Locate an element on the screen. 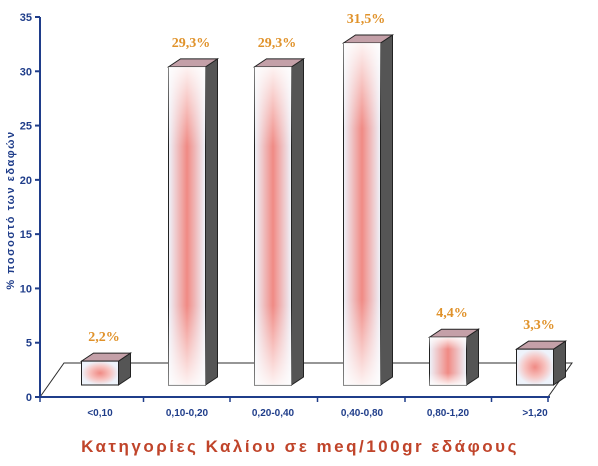 The image size is (598, 466). x-tick-label: 0,40-0,80 is located at coordinates (362, 413).